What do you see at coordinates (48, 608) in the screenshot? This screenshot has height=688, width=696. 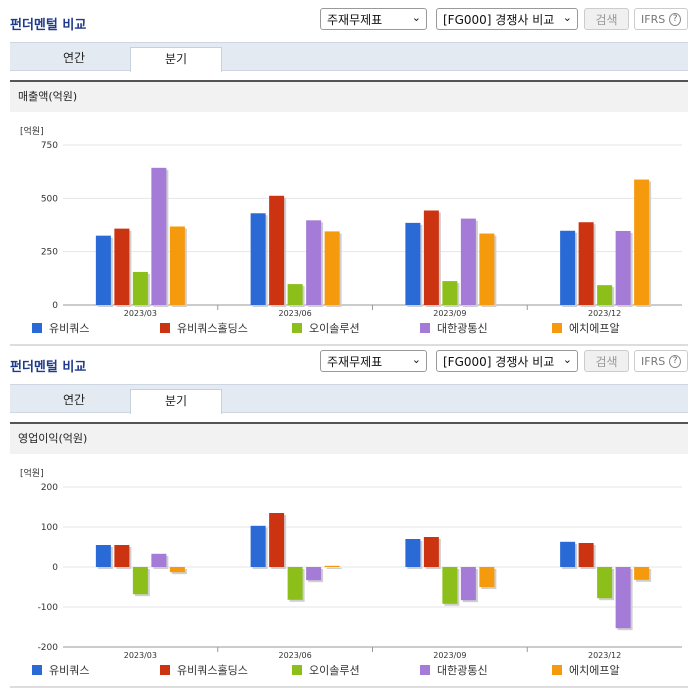 I see `y-tick-label: -100` at bounding box center [48, 608].